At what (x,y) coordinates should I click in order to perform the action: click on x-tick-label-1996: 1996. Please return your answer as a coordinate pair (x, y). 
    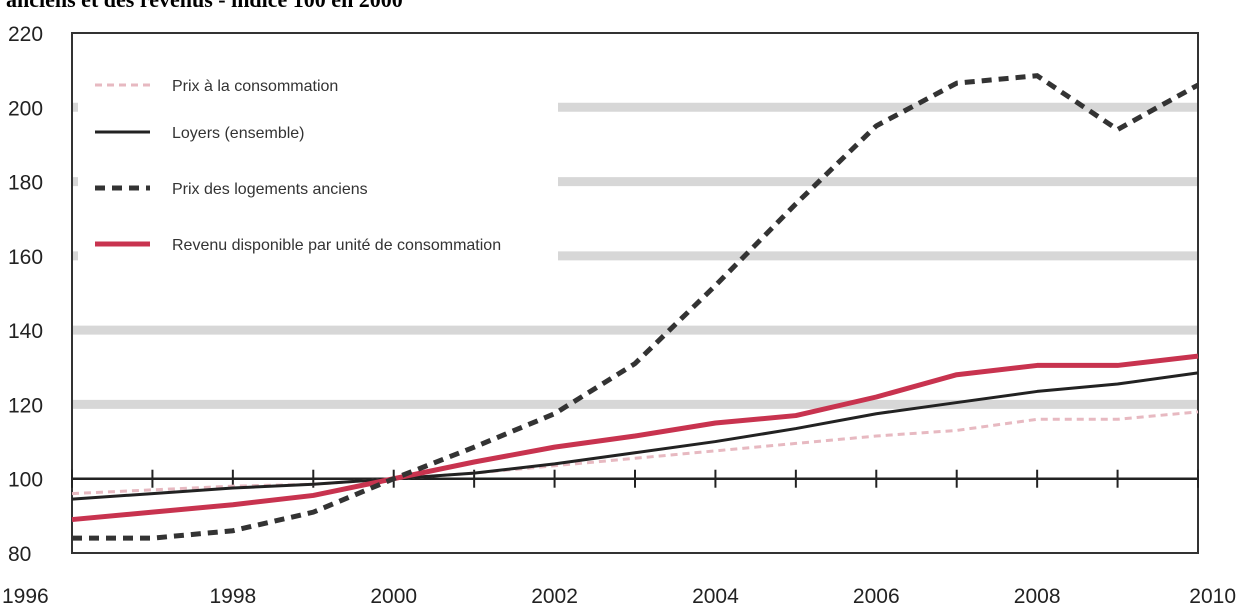
    Looking at the image, I should click on (25, 596).